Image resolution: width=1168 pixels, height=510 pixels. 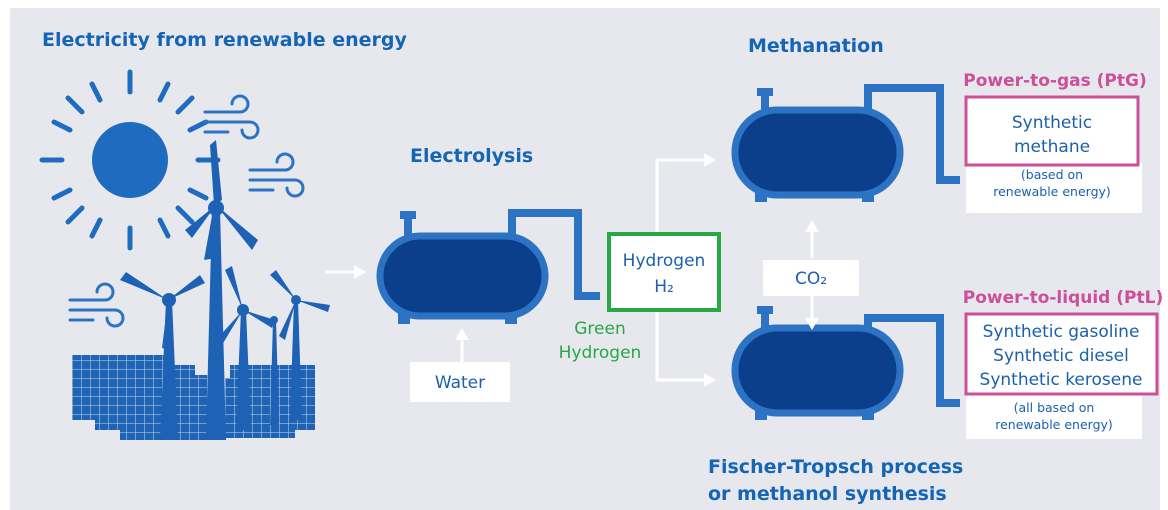 What do you see at coordinates (488, 266) in the screenshot?
I see `electrolysis-tank` at bounding box center [488, 266].